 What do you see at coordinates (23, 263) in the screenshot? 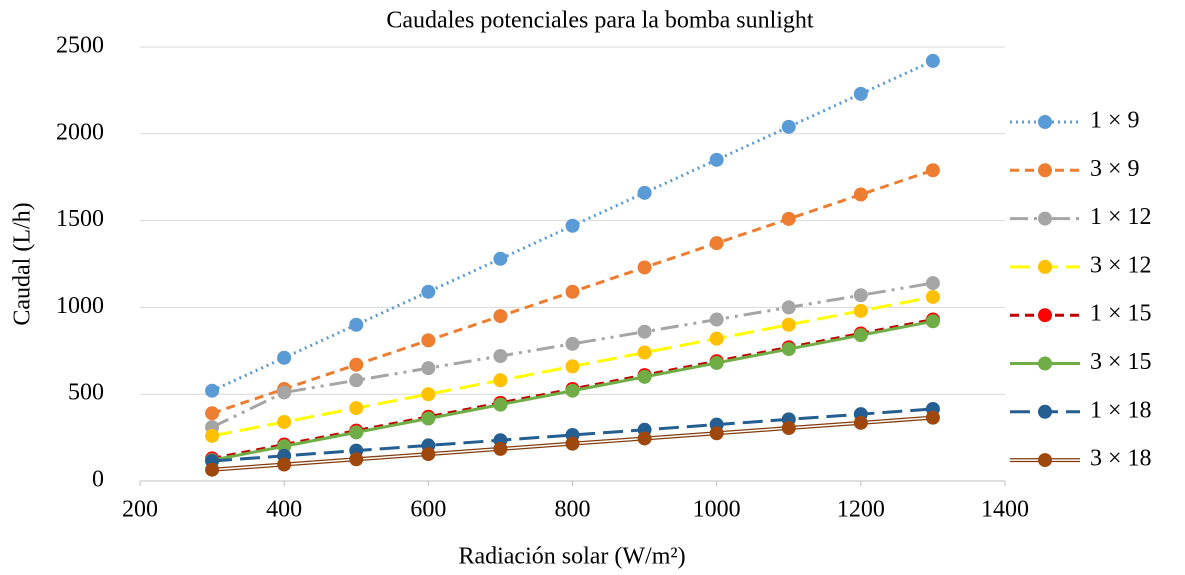
I see `y-axis-label: Caudal (L/h)` at bounding box center [23, 263].